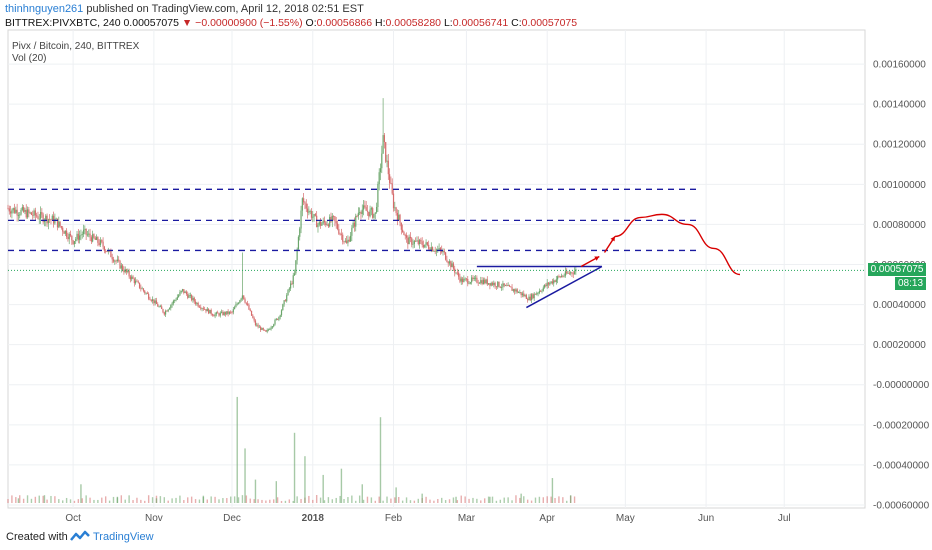 The height and width of the screenshot is (550, 932). What do you see at coordinates (80, 537) in the screenshot?
I see `tradingview-logo-icon` at bounding box center [80, 537].